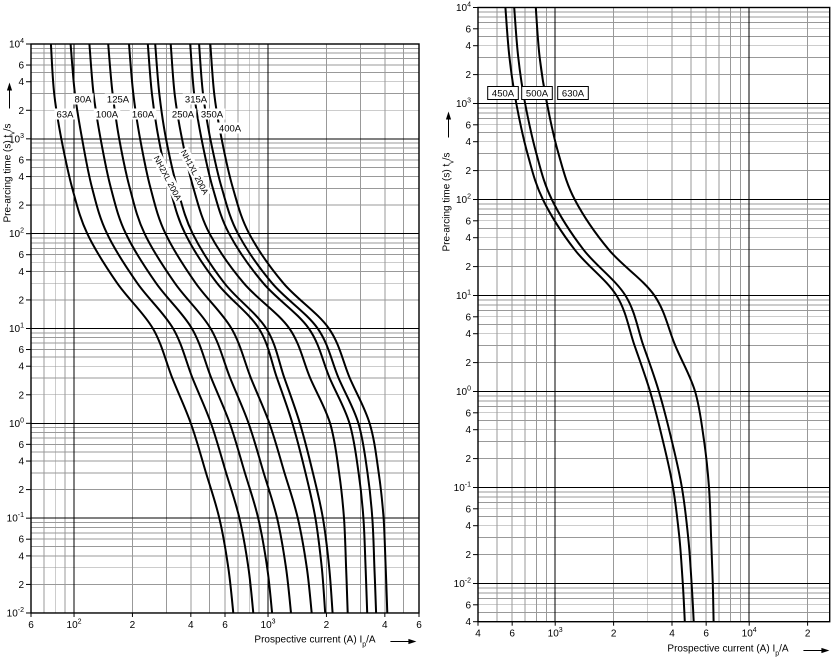 This screenshot has width=834, height=657. I want to click on svg-text: 125A, so click(118, 99).